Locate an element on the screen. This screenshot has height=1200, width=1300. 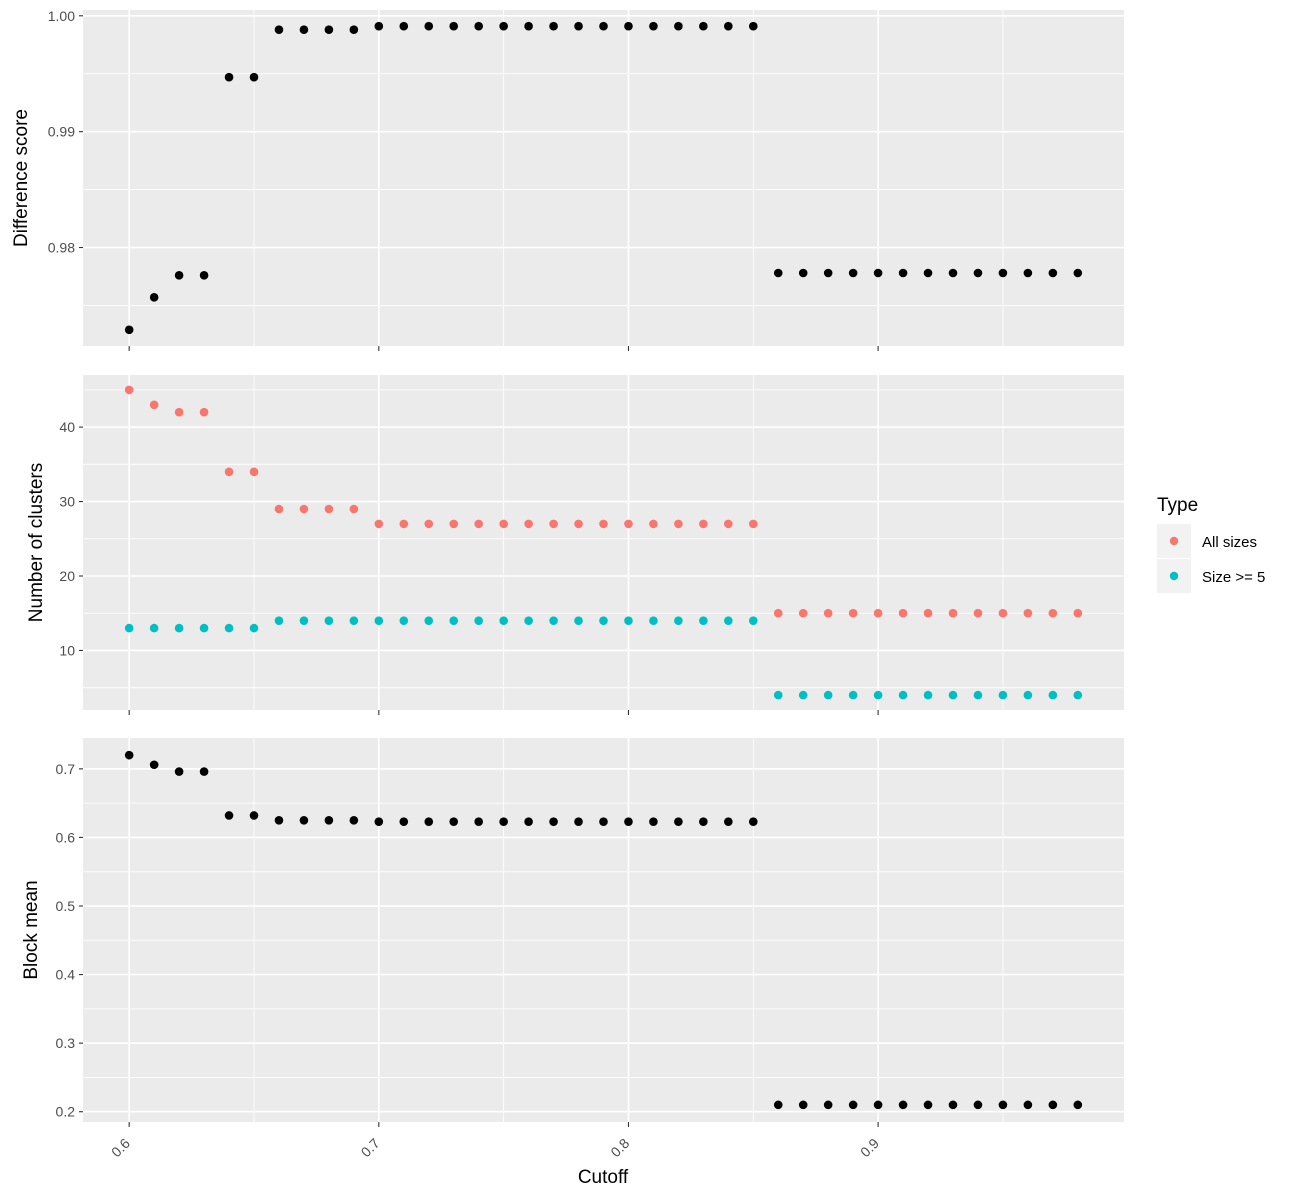
legend-label-all-sizes: All sizes is located at coordinates (1229, 542).